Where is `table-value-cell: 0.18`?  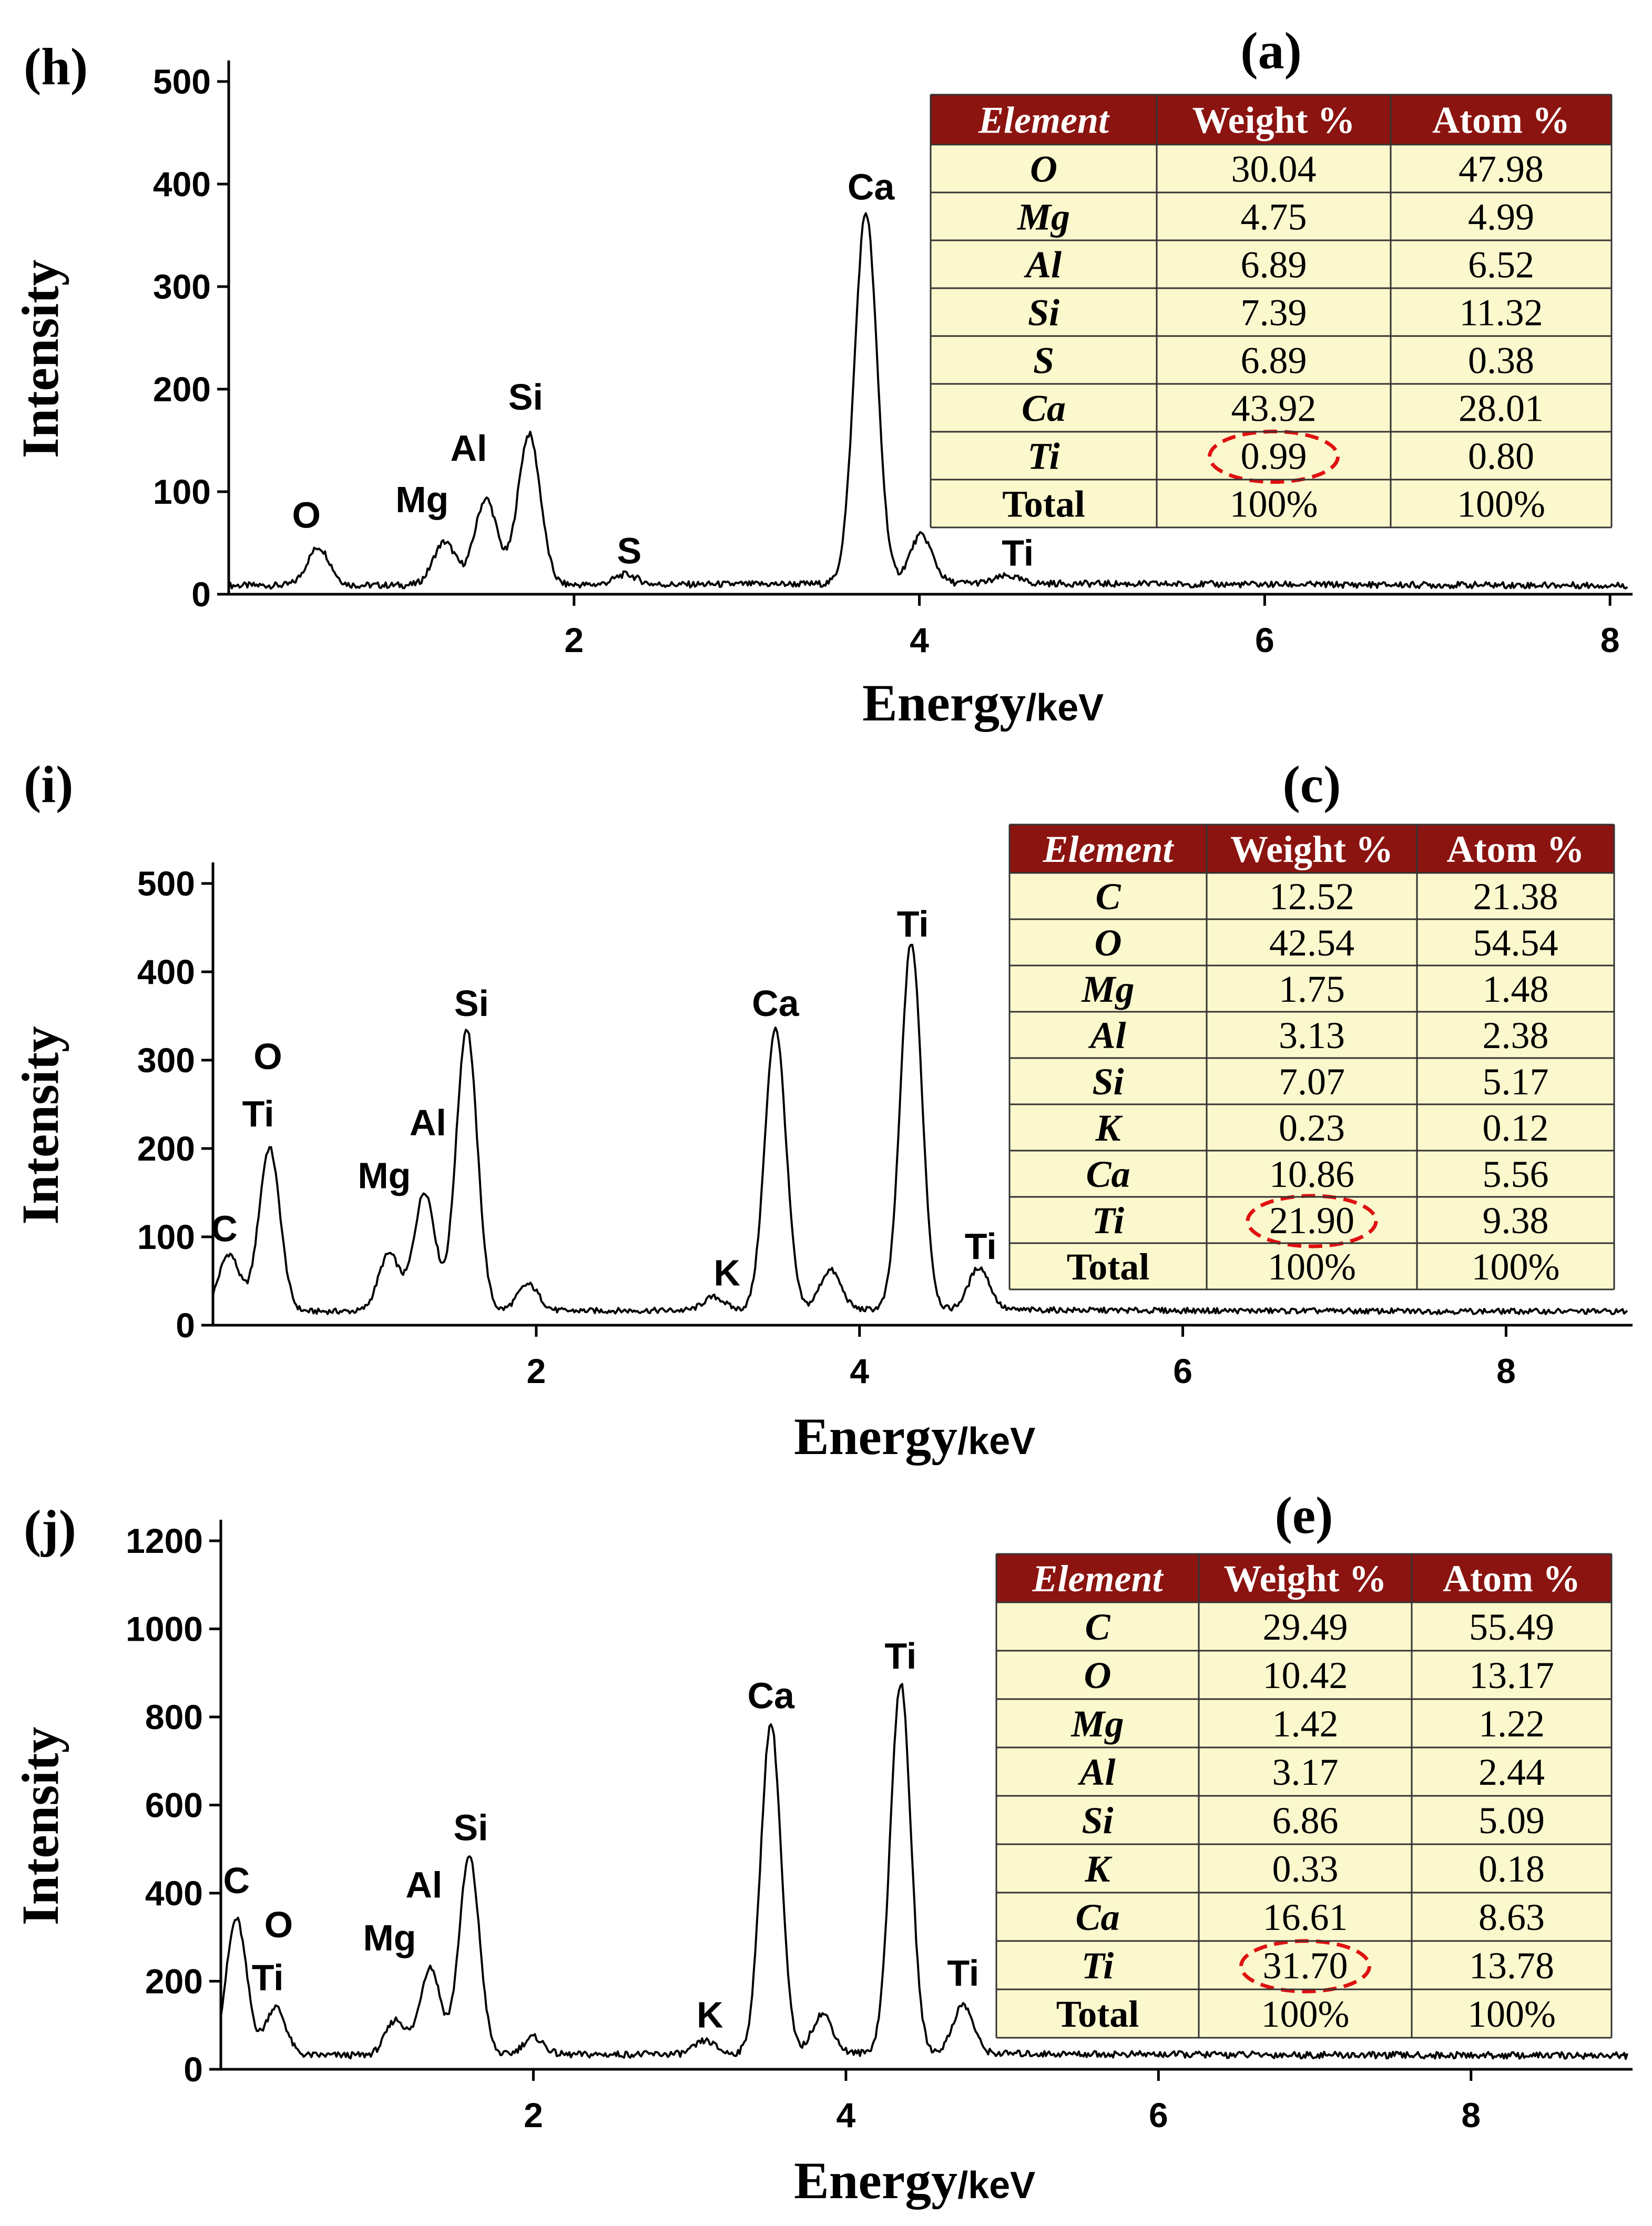 table-value-cell: 0.18 is located at coordinates (1511, 1869).